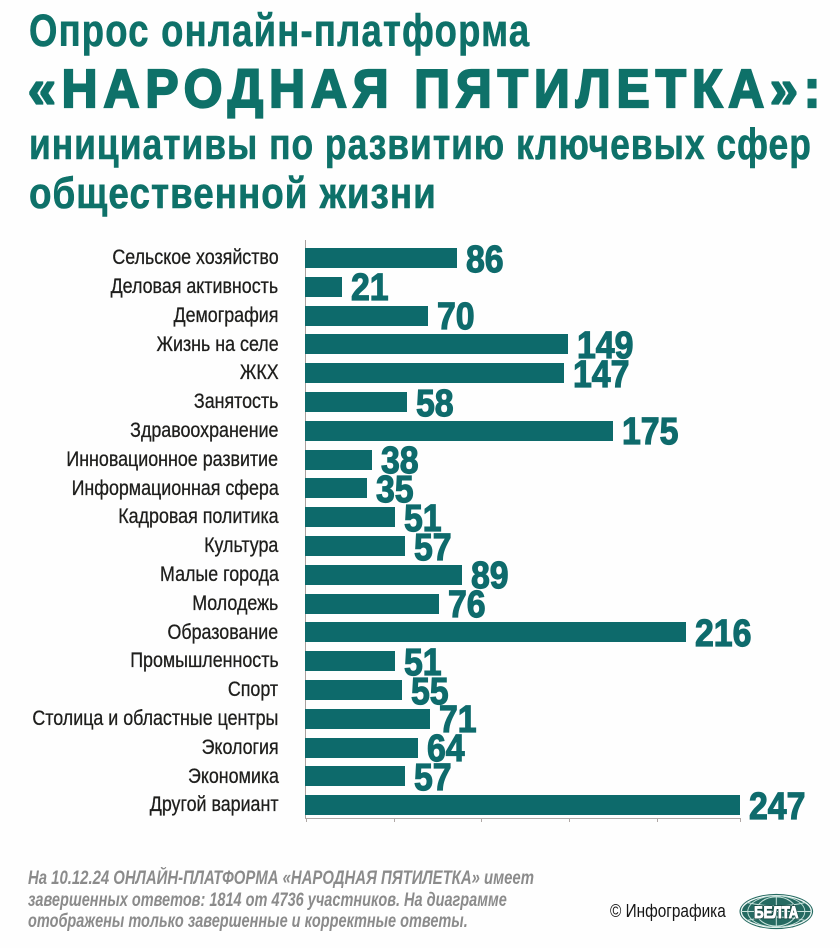  I want to click on svg-text: БЕЛТА, so click(776, 913).